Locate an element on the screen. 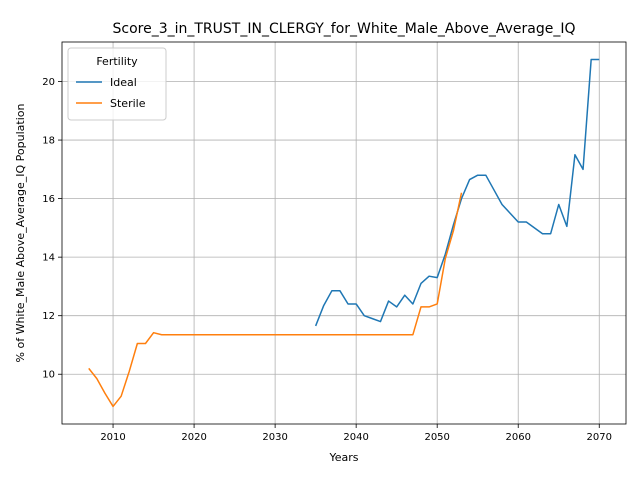 The width and height of the screenshot is (640, 480). x-tick-label: 2010 is located at coordinates (112, 437).